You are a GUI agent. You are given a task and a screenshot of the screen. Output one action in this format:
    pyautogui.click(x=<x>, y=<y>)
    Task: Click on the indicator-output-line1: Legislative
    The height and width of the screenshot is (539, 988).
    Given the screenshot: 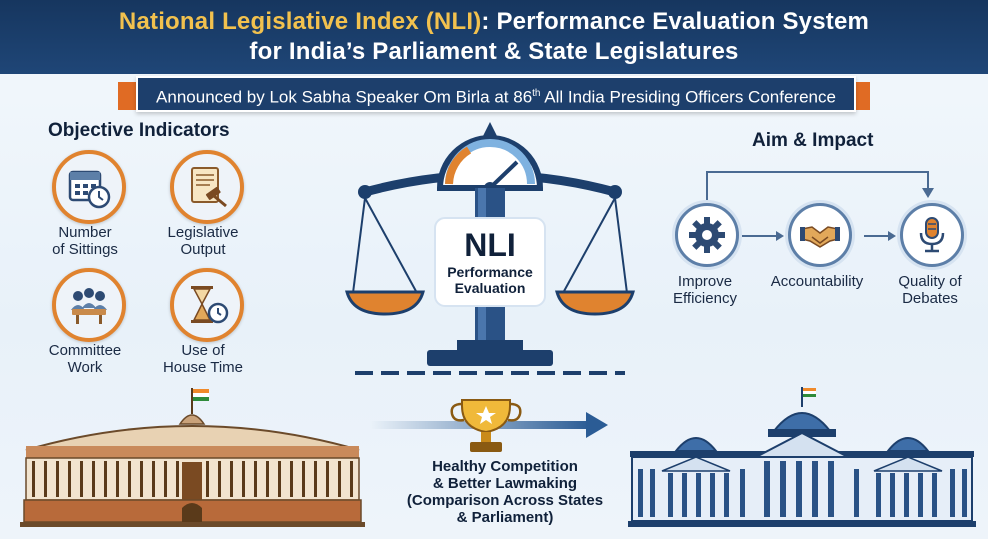 What is the action you would take?
    pyautogui.click(x=203, y=232)
    